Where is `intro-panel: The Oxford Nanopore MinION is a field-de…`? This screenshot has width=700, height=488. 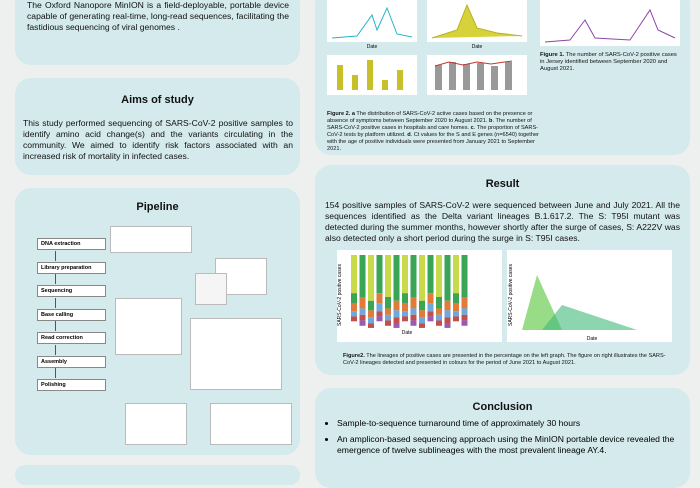
intro-panel: The Oxford Nanopore MinION is a field-de… is located at coordinates (157, 32).